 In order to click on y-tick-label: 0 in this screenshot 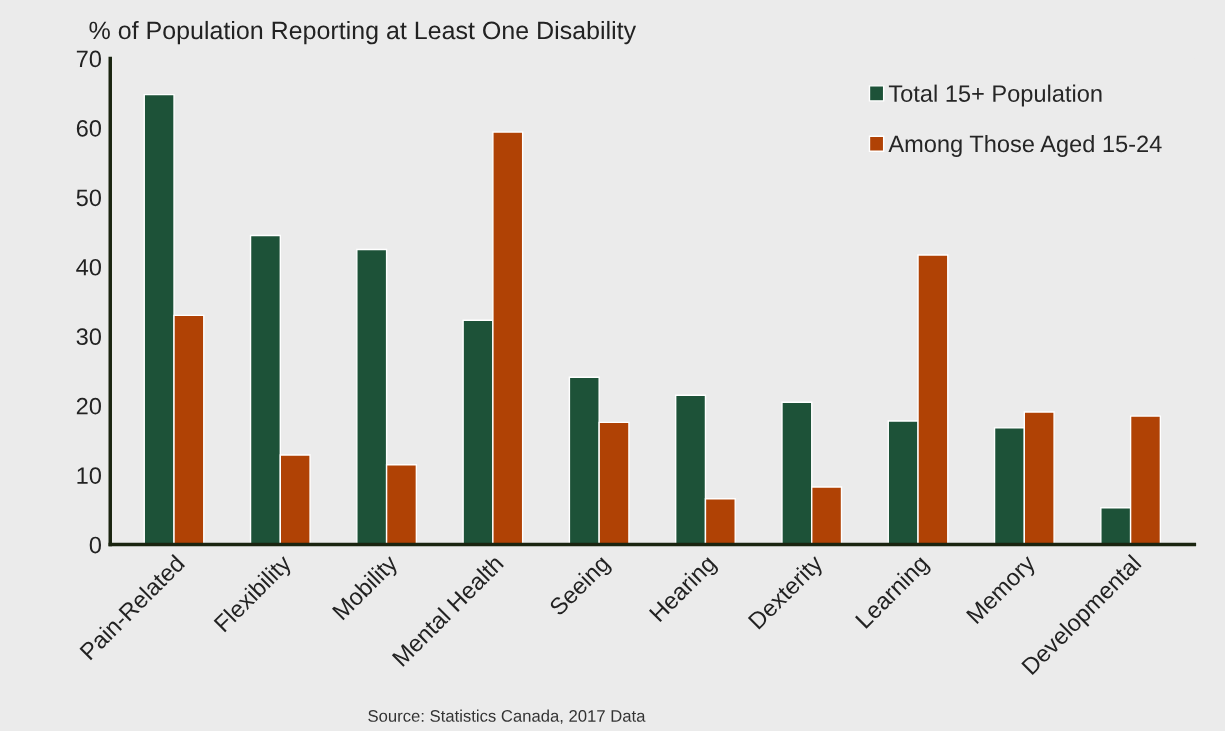, I will do `click(95, 545)`.